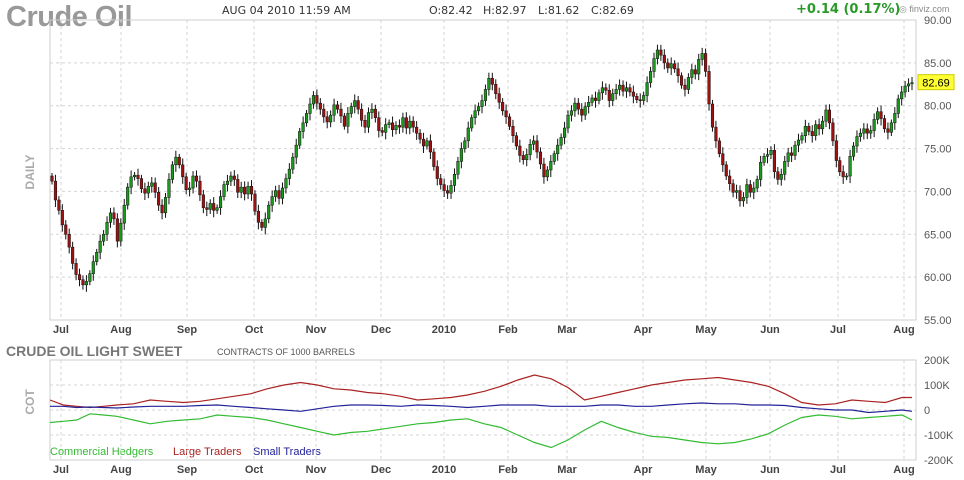 The image size is (964, 480). Describe the element at coordinates (207, 452) in the screenshot. I see `legend-large-traders: Large Traders` at that location.